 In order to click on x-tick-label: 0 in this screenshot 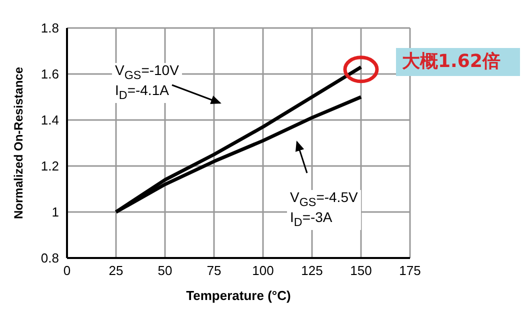, I will do `click(67, 270)`.